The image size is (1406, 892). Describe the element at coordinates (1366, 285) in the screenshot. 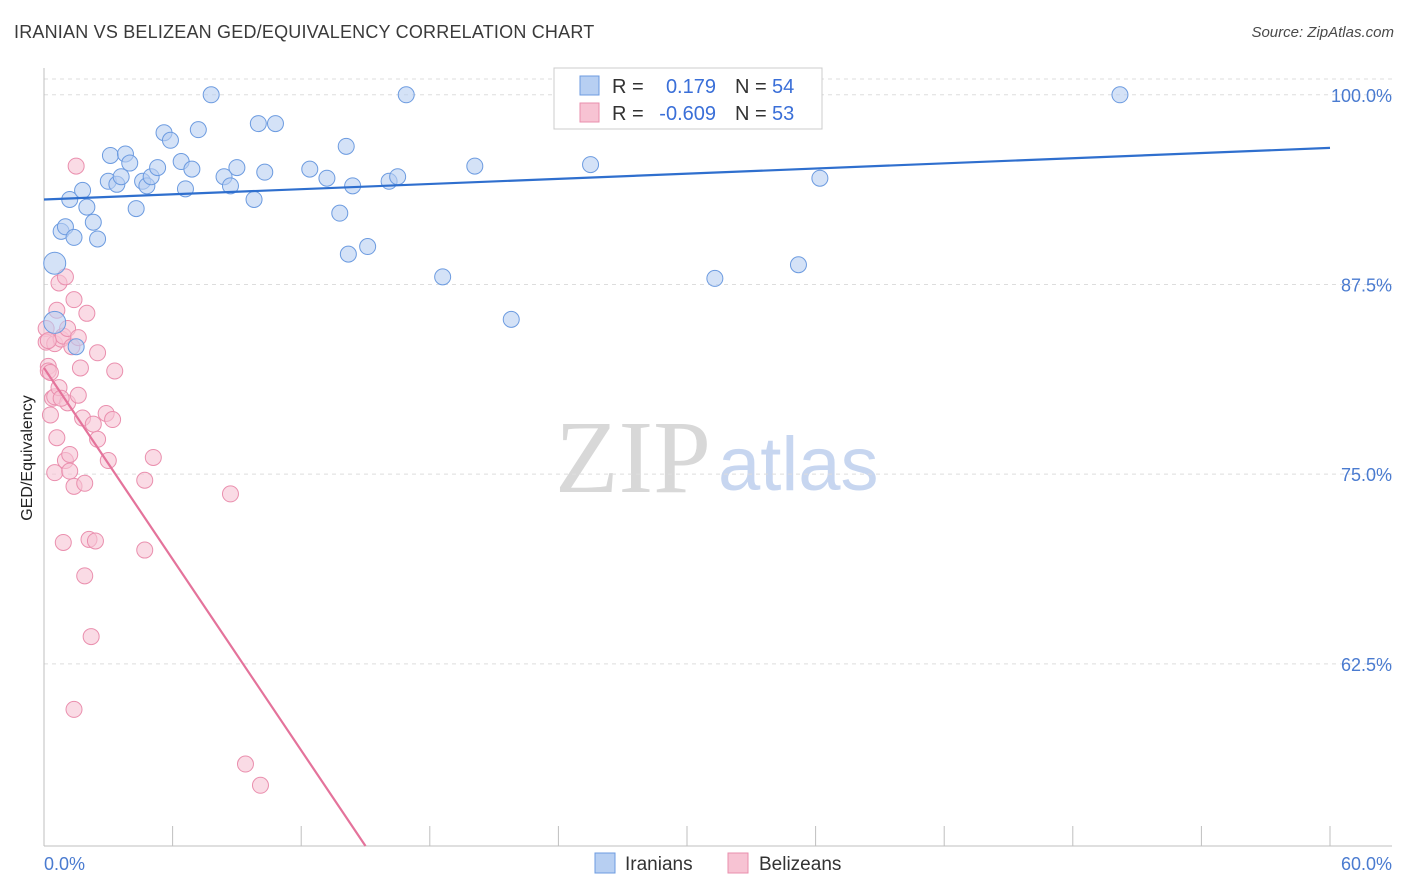

I see `y-tick-label: 87.5%` at that location.